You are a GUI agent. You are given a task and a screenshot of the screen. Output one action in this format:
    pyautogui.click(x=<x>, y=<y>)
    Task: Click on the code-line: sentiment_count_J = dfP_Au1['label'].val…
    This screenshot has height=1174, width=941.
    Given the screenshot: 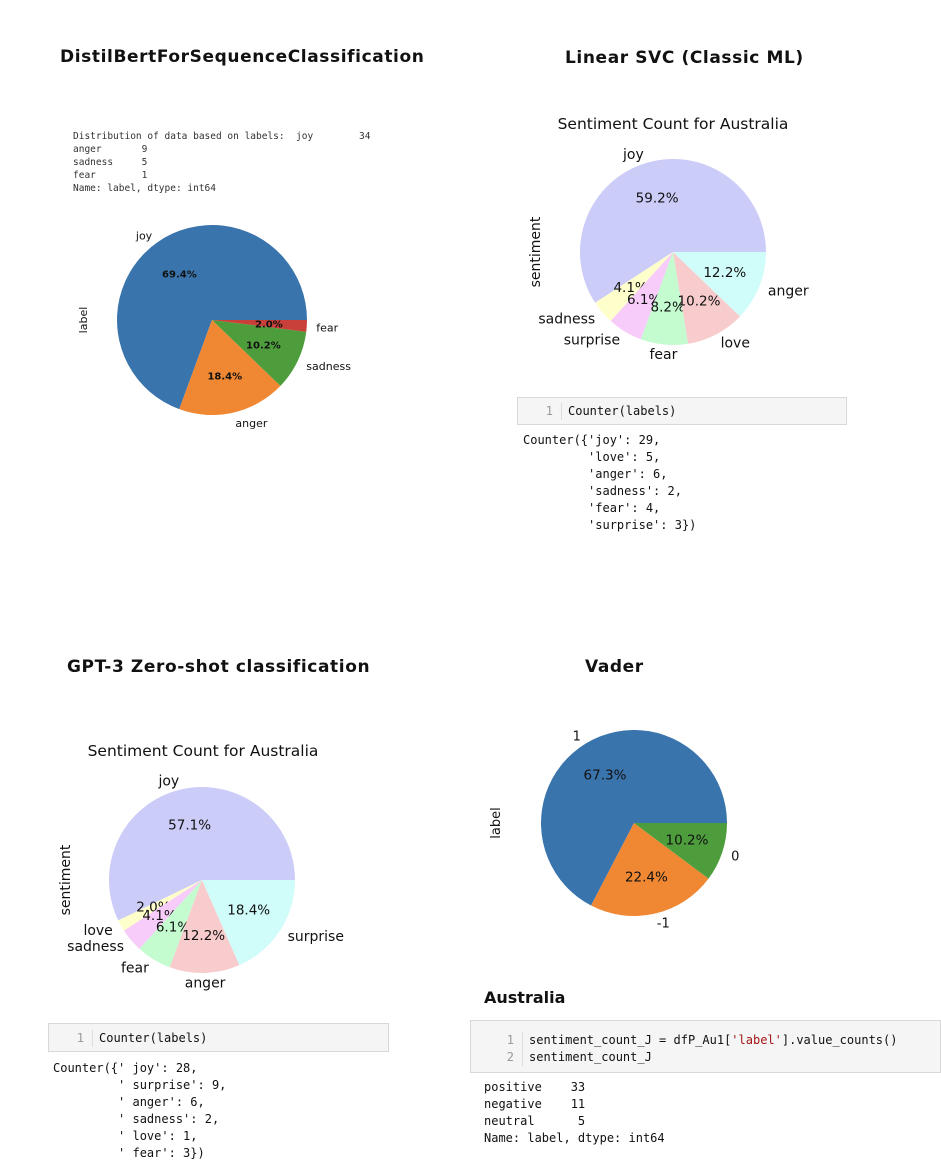 What is the action you would take?
    pyautogui.click(x=713, y=1040)
    